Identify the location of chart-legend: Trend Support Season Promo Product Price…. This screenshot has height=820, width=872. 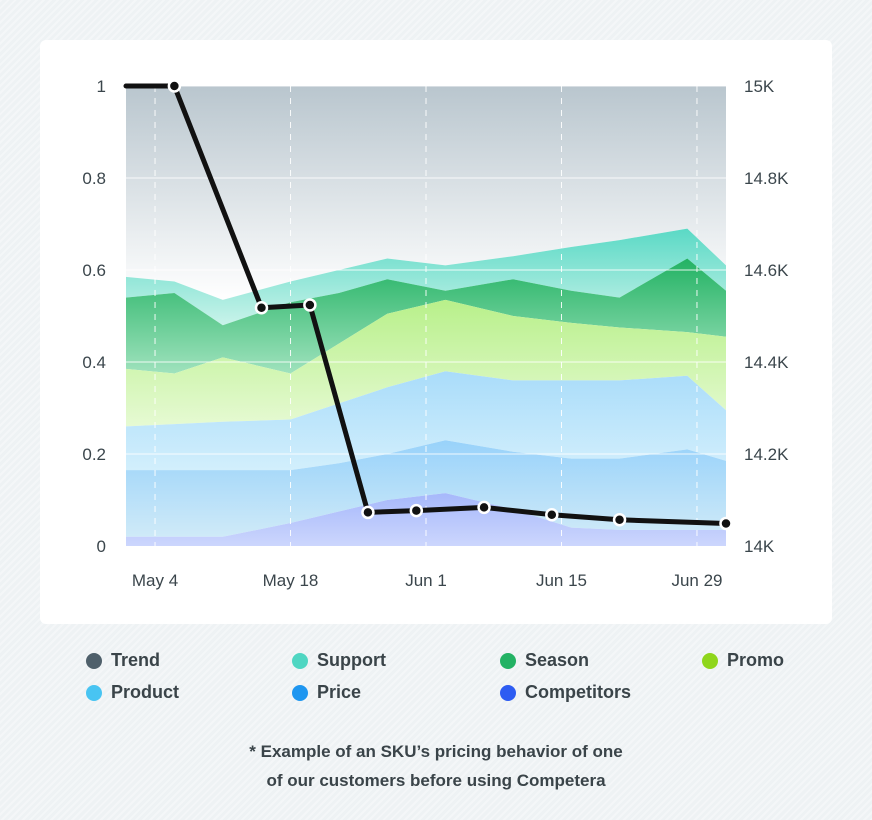
(466, 680).